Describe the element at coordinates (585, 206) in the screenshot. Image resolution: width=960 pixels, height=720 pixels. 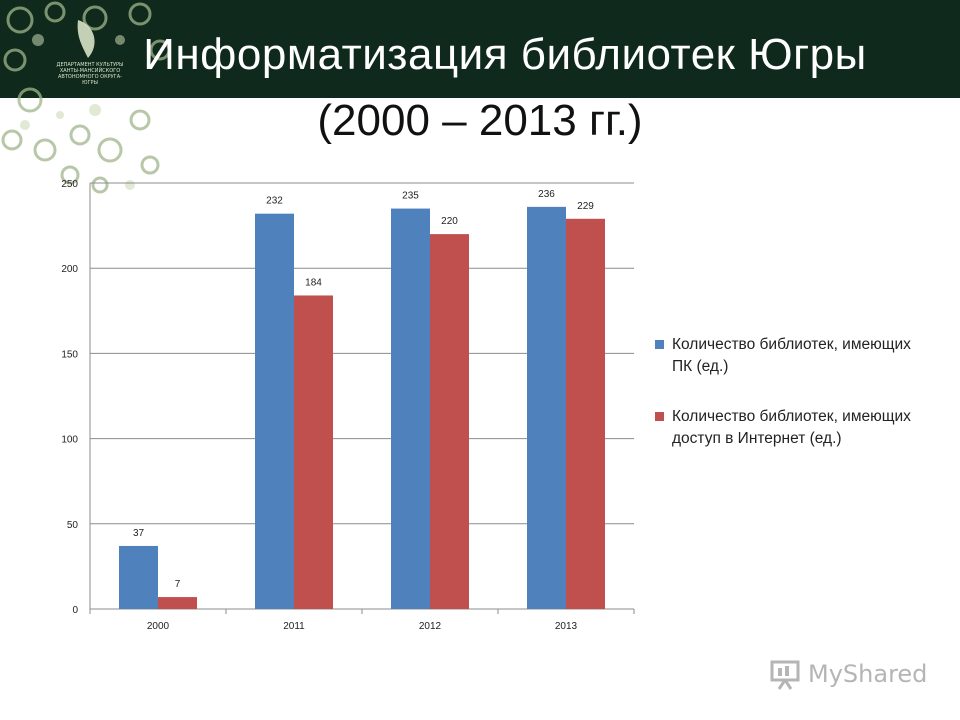
I see `data-label: 229` at that location.